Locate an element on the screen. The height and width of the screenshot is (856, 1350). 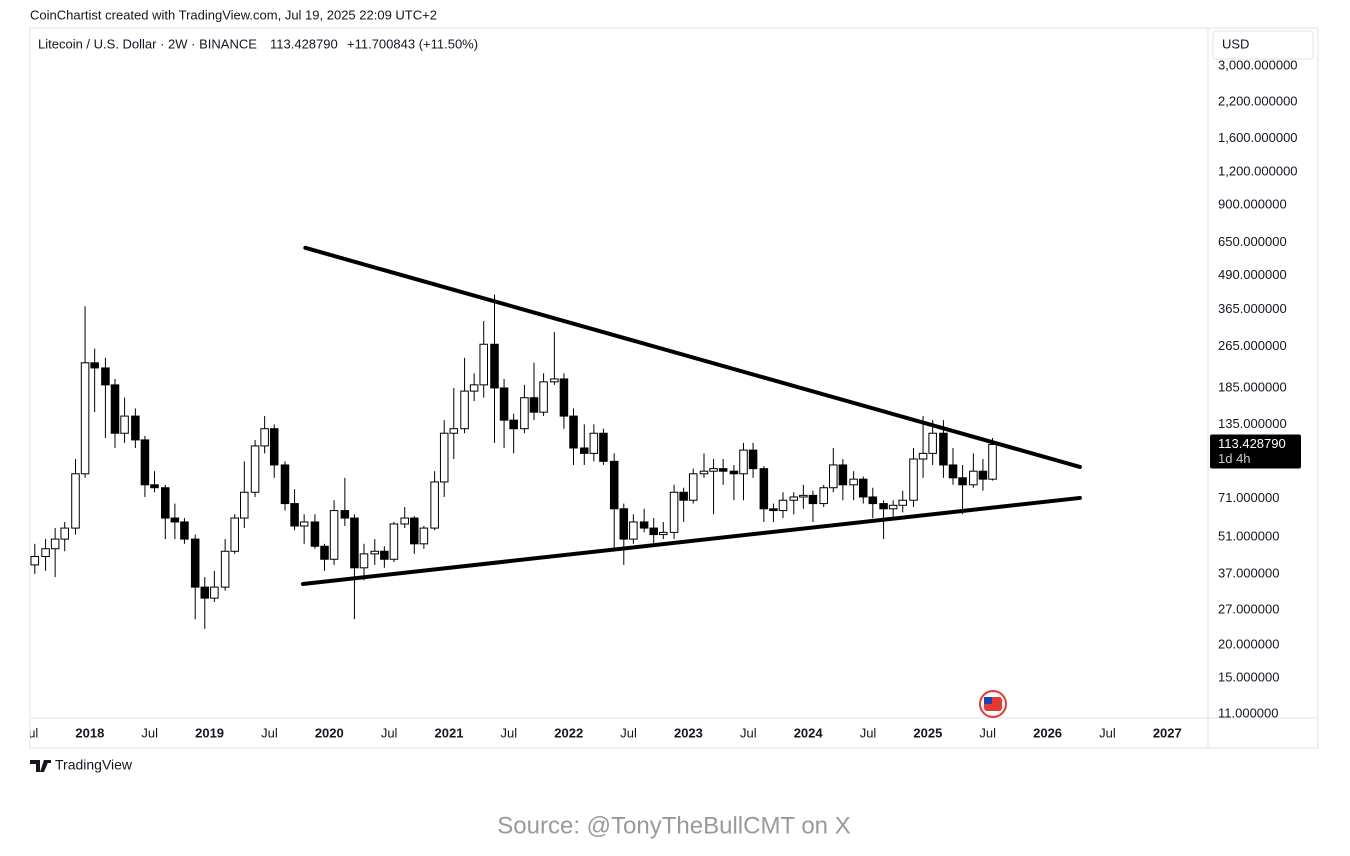
symbol: Litecoin / U.S. Dollar · 2W · BINANCE is located at coordinates (147, 43).